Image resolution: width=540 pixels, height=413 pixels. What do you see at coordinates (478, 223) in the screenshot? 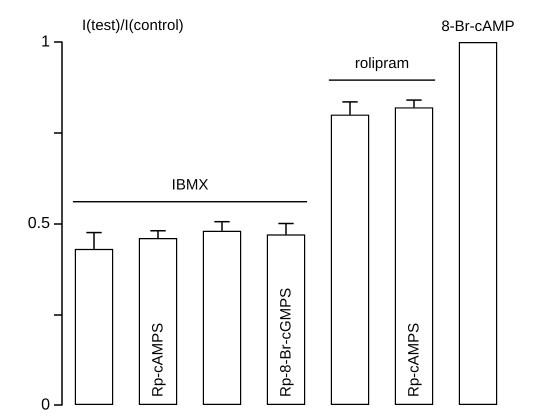
I see `bar` at bounding box center [478, 223].